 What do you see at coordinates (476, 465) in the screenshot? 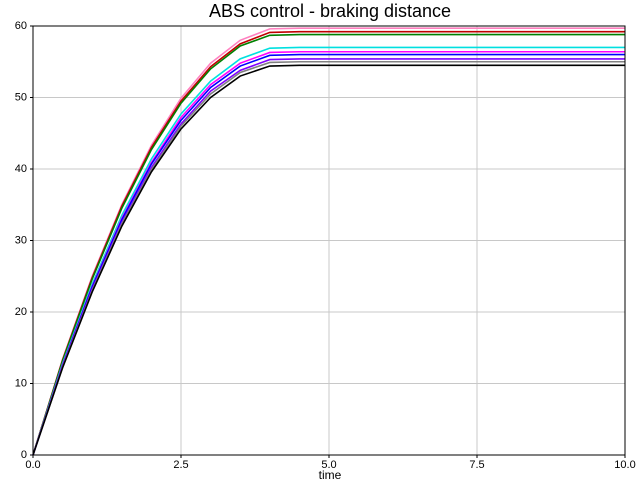
I see `x-tick-label: 7.5` at bounding box center [476, 465].